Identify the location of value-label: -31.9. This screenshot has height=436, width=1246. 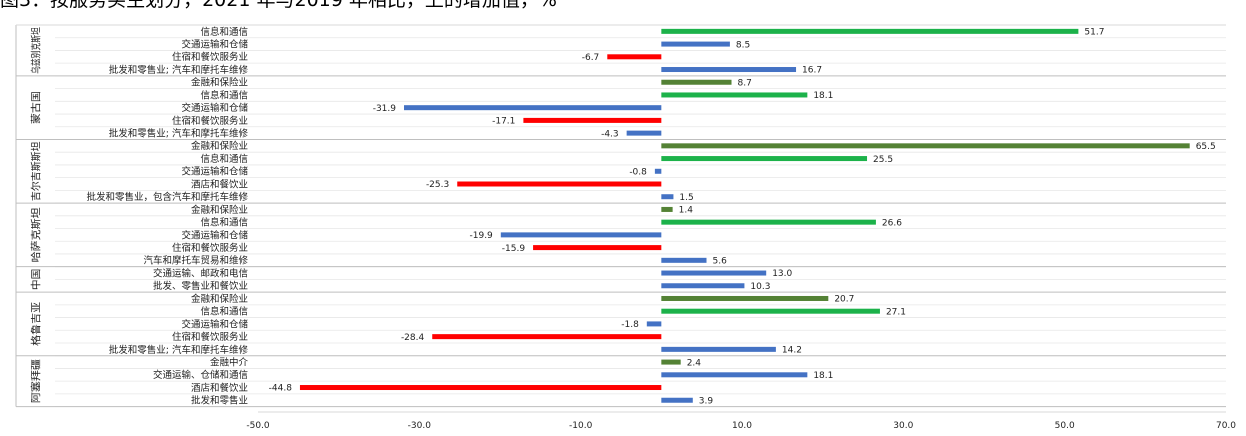
(385, 109).